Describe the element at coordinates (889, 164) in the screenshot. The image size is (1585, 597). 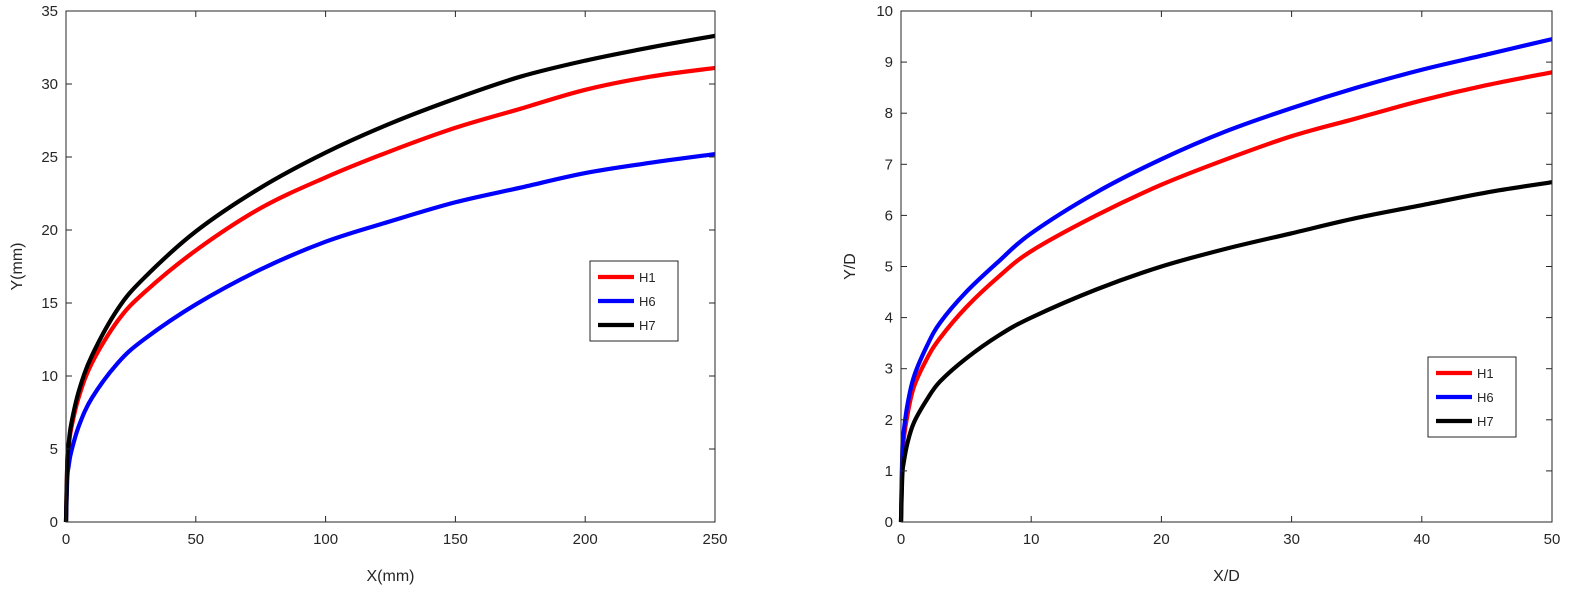
I see `y-tick-label: 7` at that location.